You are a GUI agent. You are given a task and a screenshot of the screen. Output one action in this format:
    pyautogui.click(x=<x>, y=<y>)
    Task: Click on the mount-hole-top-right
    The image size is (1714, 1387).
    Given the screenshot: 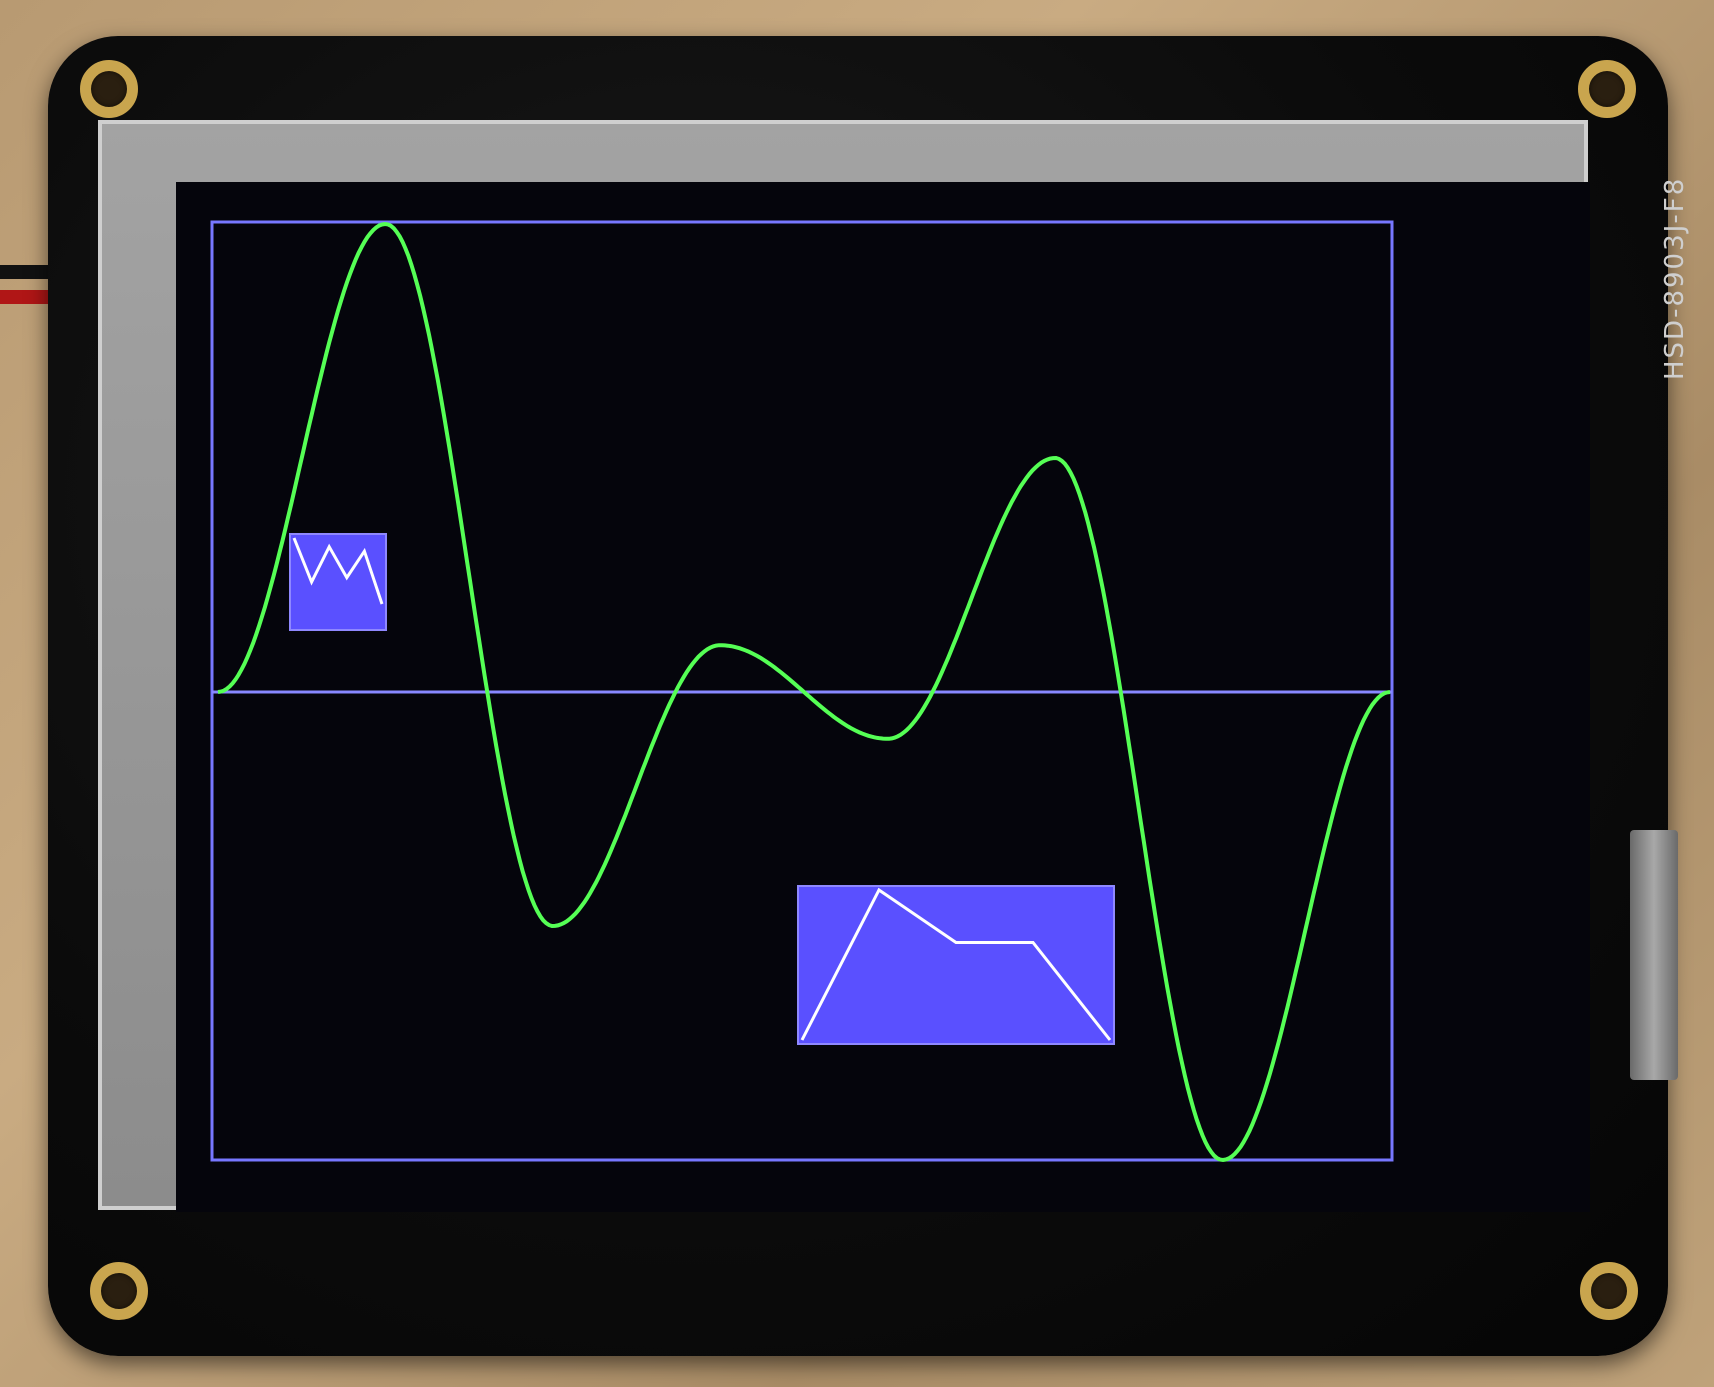 What is the action you would take?
    pyautogui.click(x=1607, y=89)
    